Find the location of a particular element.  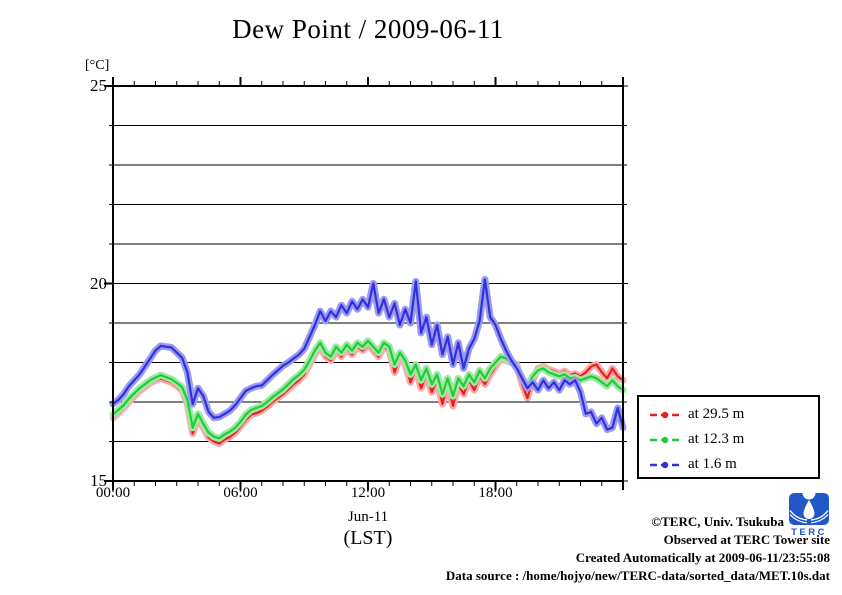

x-tick-label: 00:00 is located at coordinates (113, 493).